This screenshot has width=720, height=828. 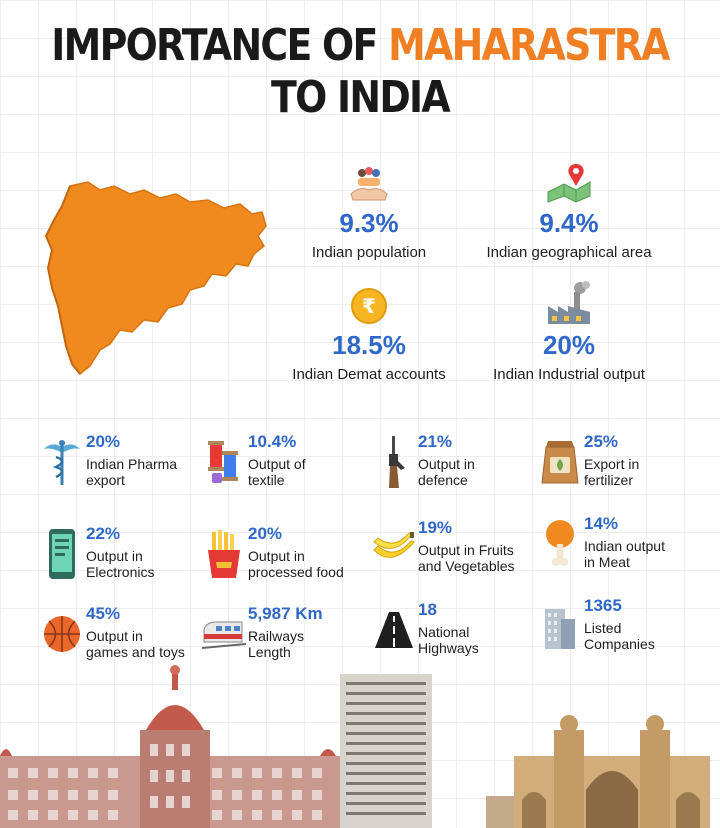 What do you see at coordinates (272, 441) in the screenshot?
I see `textile-value: 10.4%` at bounding box center [272, 441].